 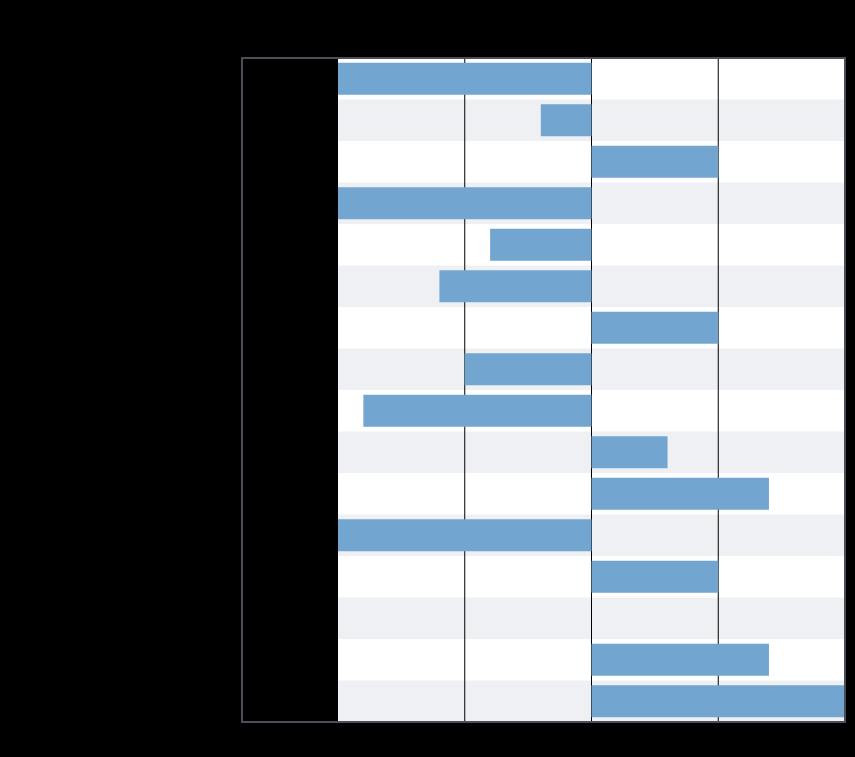 What do you see at coordinates (464, 737) in the screenshot?
I see `x-tick-label: -1` at bounding box center [464, 737].